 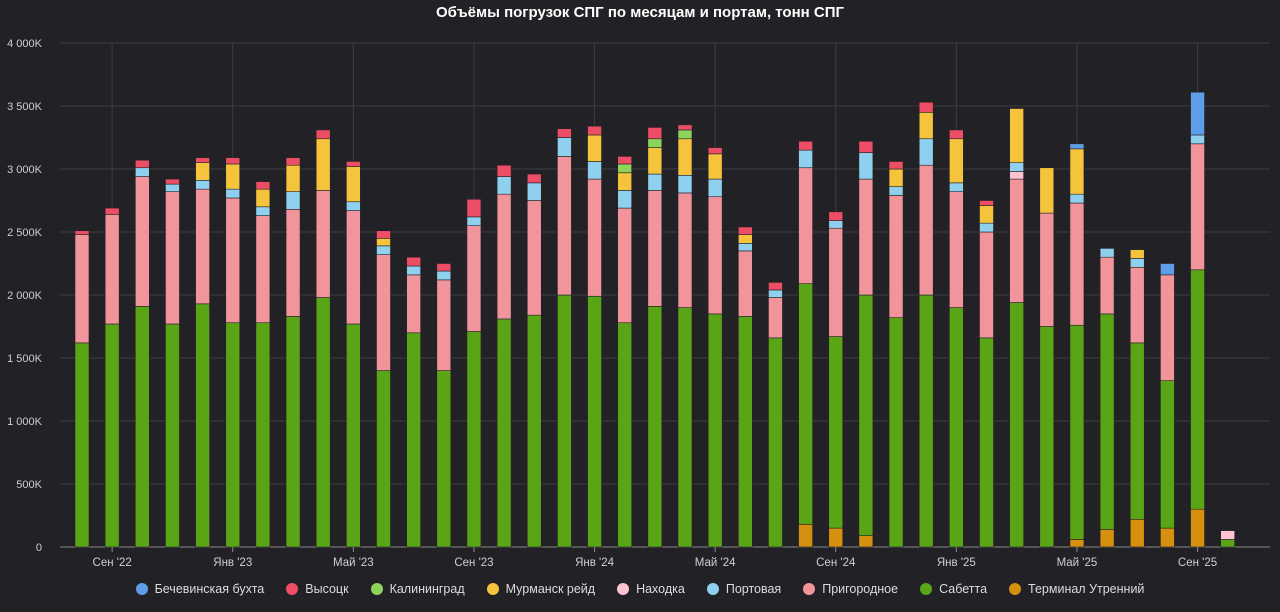 I want to click on legend-item: Мурманск рейд, so click(x=540, y=589).